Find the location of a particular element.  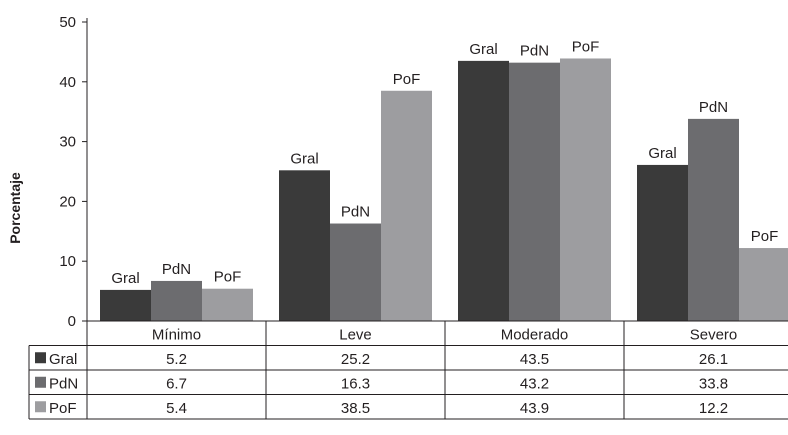

y-tick-label: 50 is located at coordinates (67, 22).